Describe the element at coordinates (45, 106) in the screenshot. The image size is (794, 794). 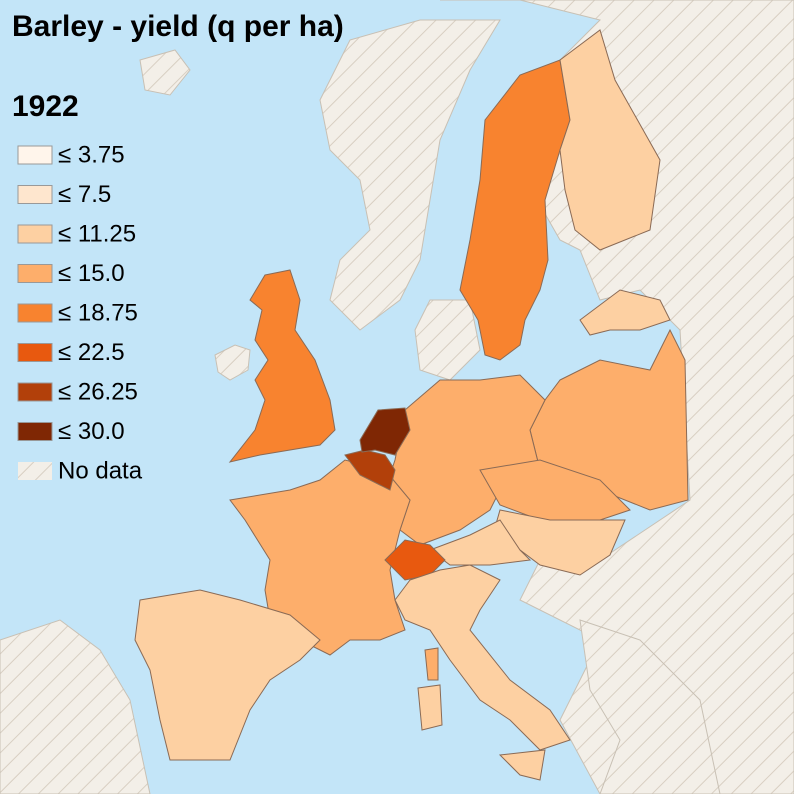
I see `year-label: 1922` at that location.